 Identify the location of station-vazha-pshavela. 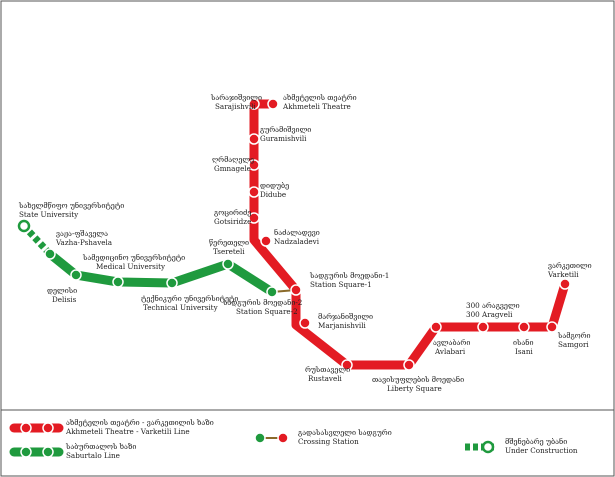
(50, 254).